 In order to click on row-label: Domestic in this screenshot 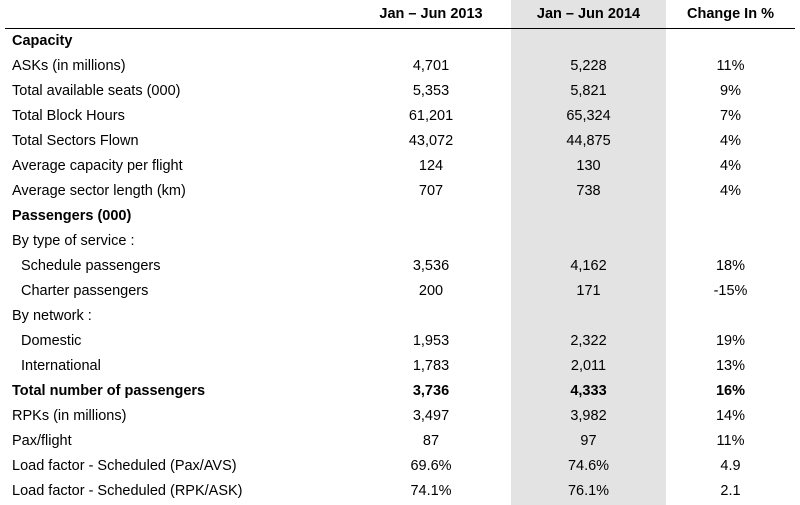, I will do `click(51, 341)`.